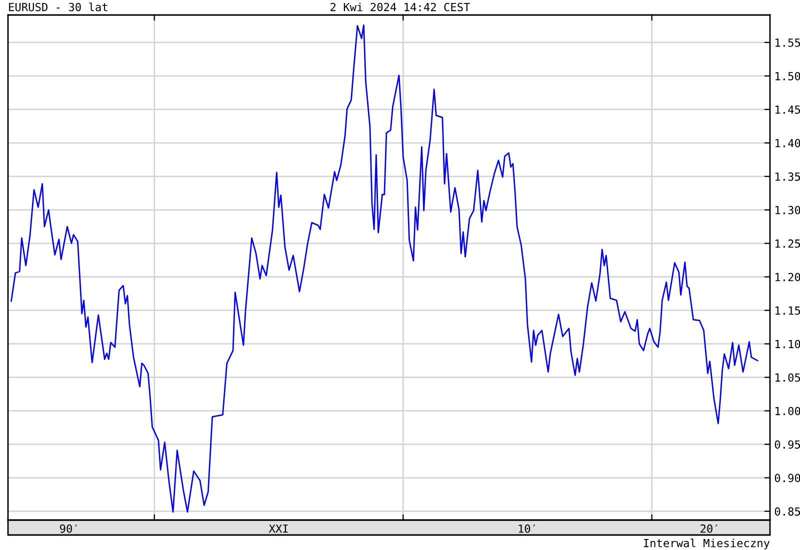 The image size is (800, 550). Describe the element at coordinates (527, 528) in the screenshot. I see `x-tick-label: 10′` at that location.